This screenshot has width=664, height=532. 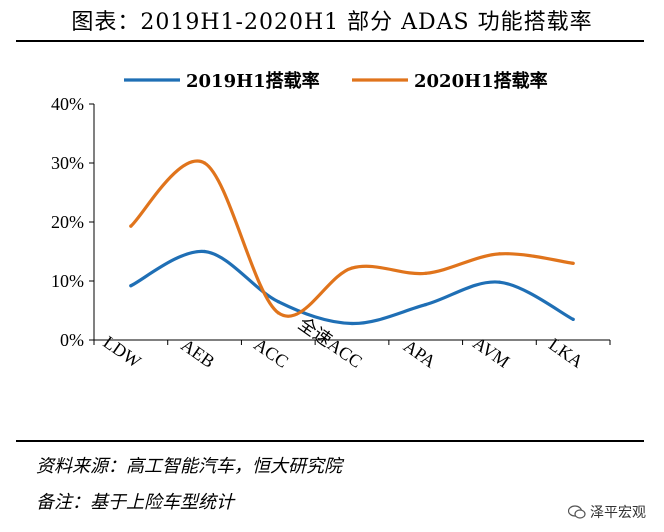 I want to click on wechat-icon, so click(x=577, y=512).